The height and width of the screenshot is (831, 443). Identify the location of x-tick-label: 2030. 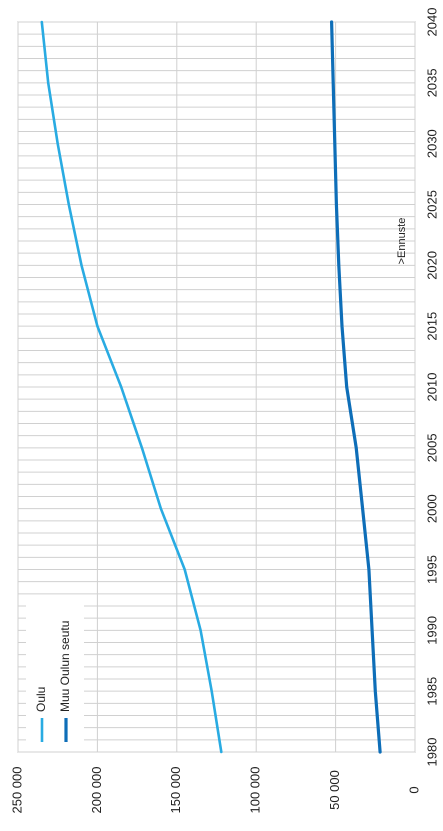
(431, 143).